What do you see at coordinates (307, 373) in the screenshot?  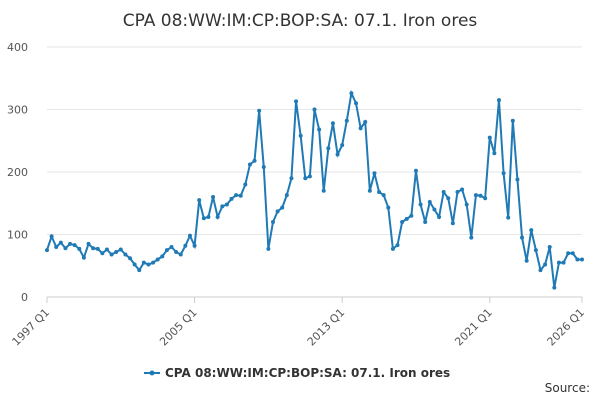 I see `legend-label: CPA 08:WW:IM:CP:BOP:SA: 07.1. Iron ores` at bounding box center [307, 373].